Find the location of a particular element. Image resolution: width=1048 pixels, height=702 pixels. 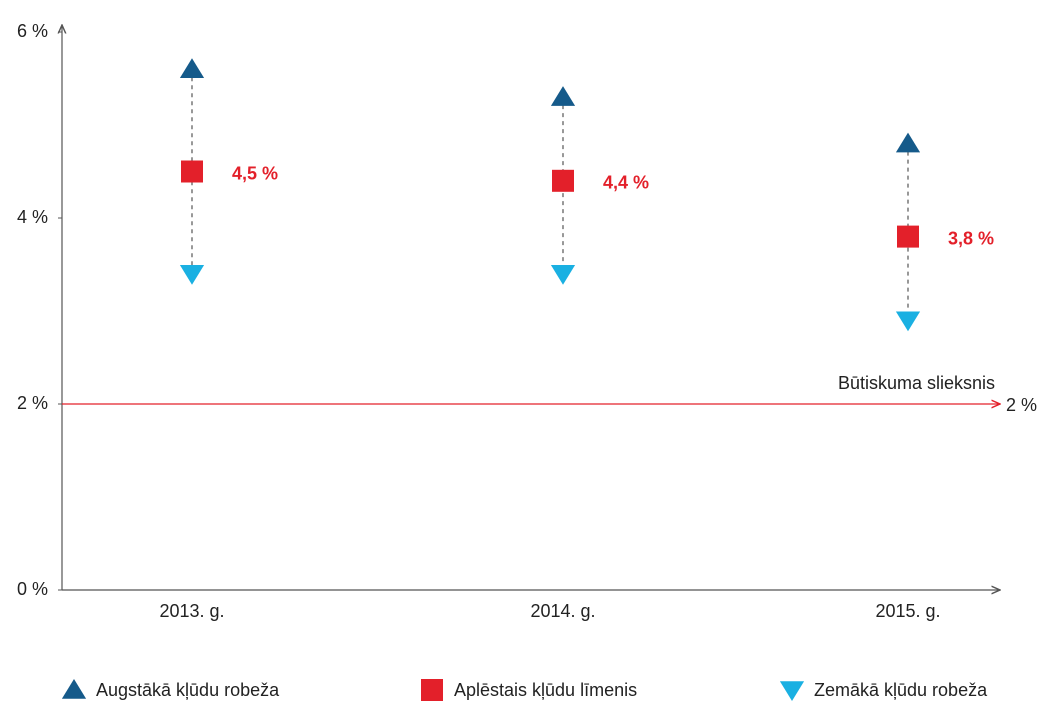

data-label: 4,4 % is located at coordinates (626, 183).